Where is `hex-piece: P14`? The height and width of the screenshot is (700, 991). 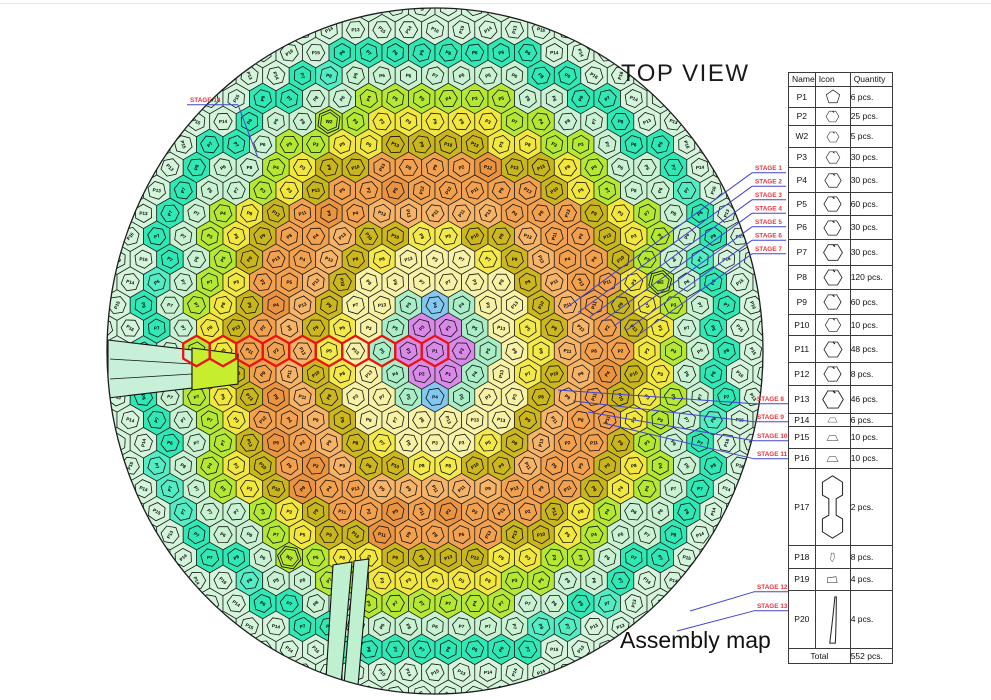 hex-piece: P14 is located at coordinates (647, 580).